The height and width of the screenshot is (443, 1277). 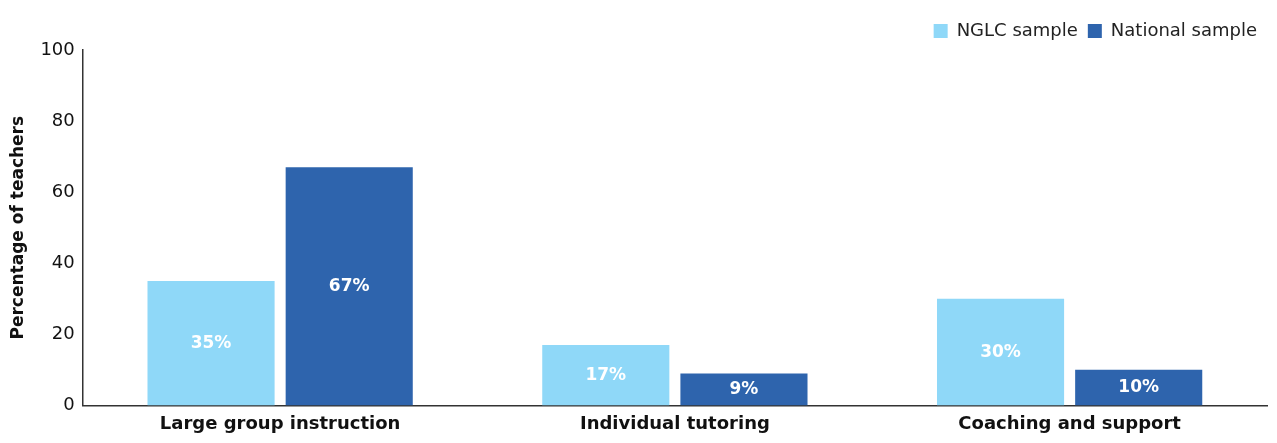 I want to click on data-label: 9%, so click(x=744, y=387).